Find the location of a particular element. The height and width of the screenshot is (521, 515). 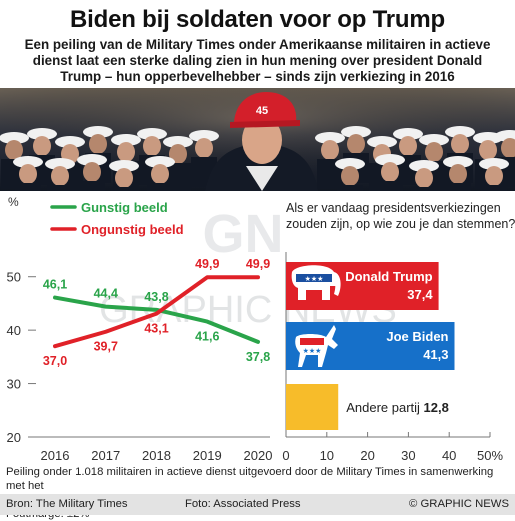

donkey-body is located at coordinates (316, 346).